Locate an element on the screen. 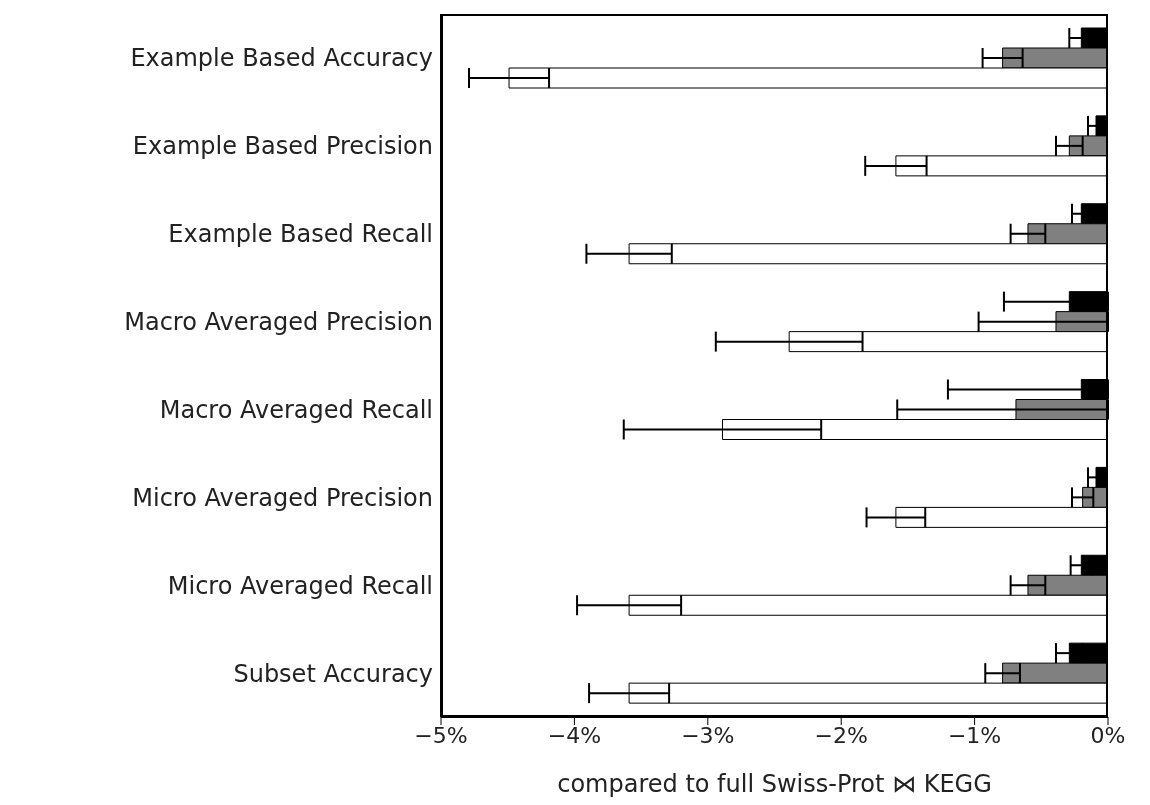  y-tick-label: Micro Averaged Precision is located at coordinates (282, 497).